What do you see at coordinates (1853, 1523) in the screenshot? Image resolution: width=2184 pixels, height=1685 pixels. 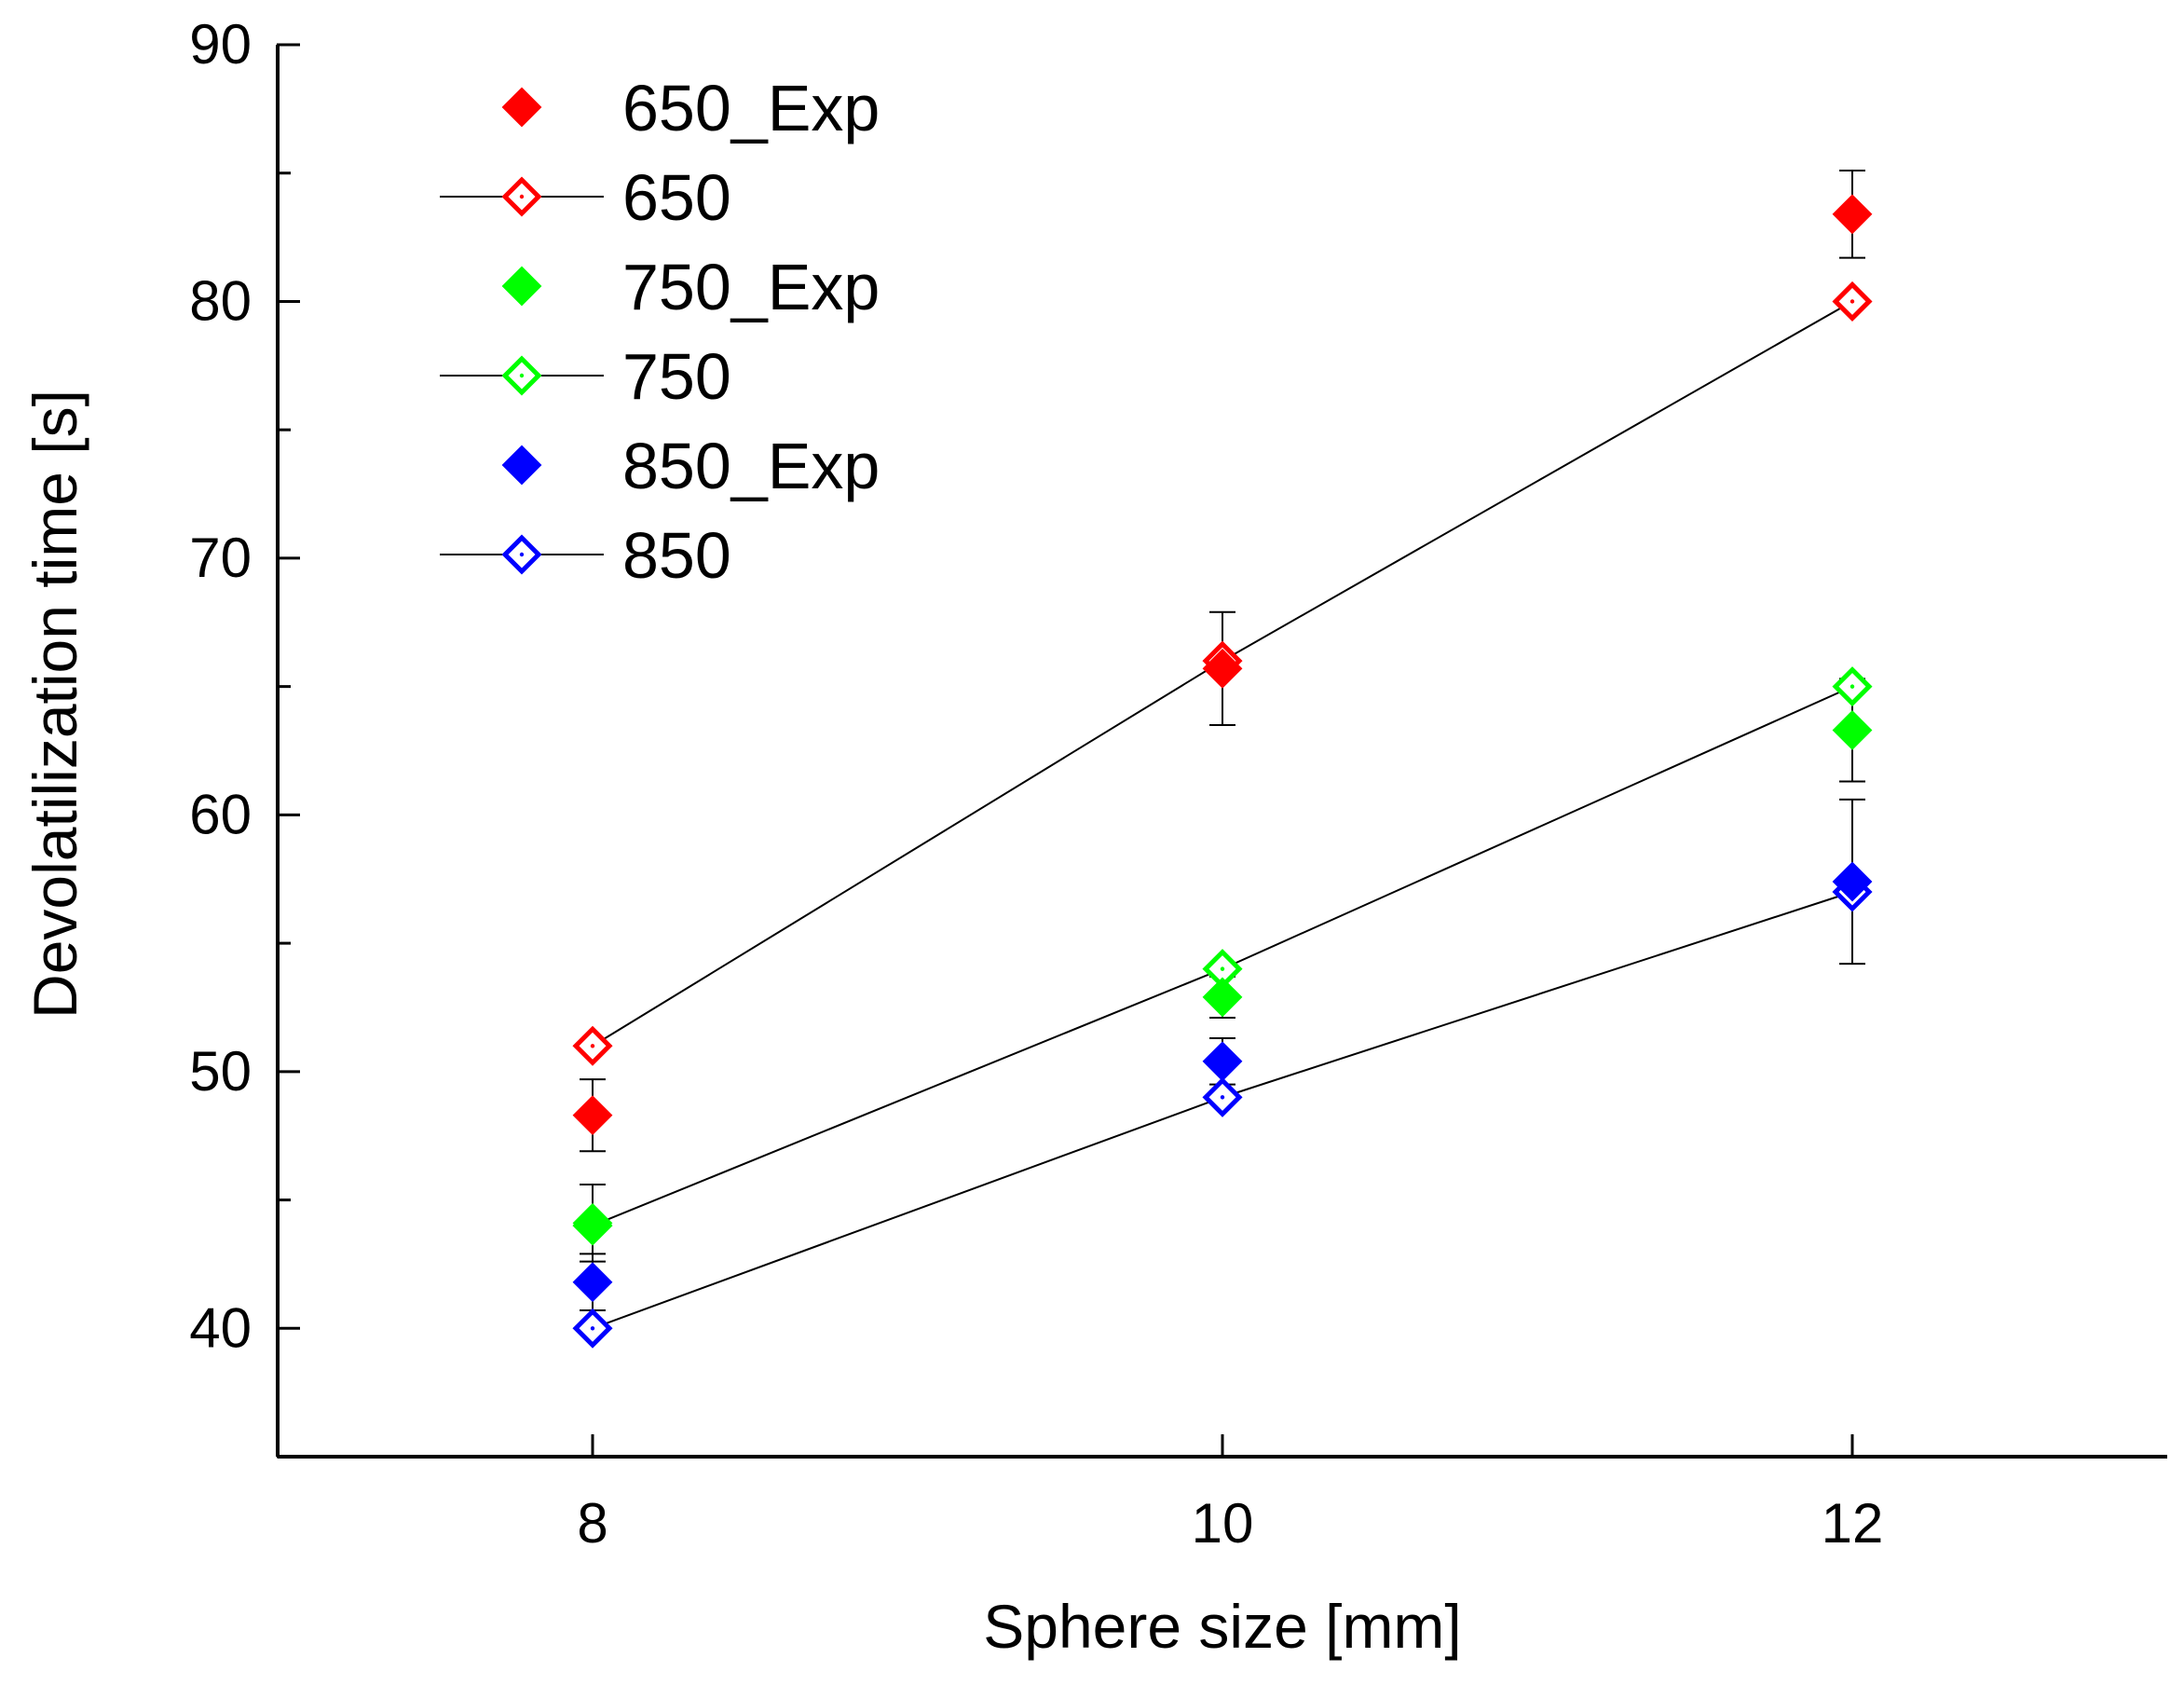 I see `x-tick-label: 12` at bounding box center [1853, 1523].